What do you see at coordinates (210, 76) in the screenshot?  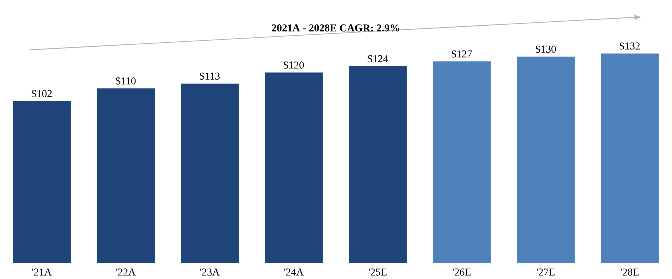 I see `data-label: $113` at bounding box center [210, 76].